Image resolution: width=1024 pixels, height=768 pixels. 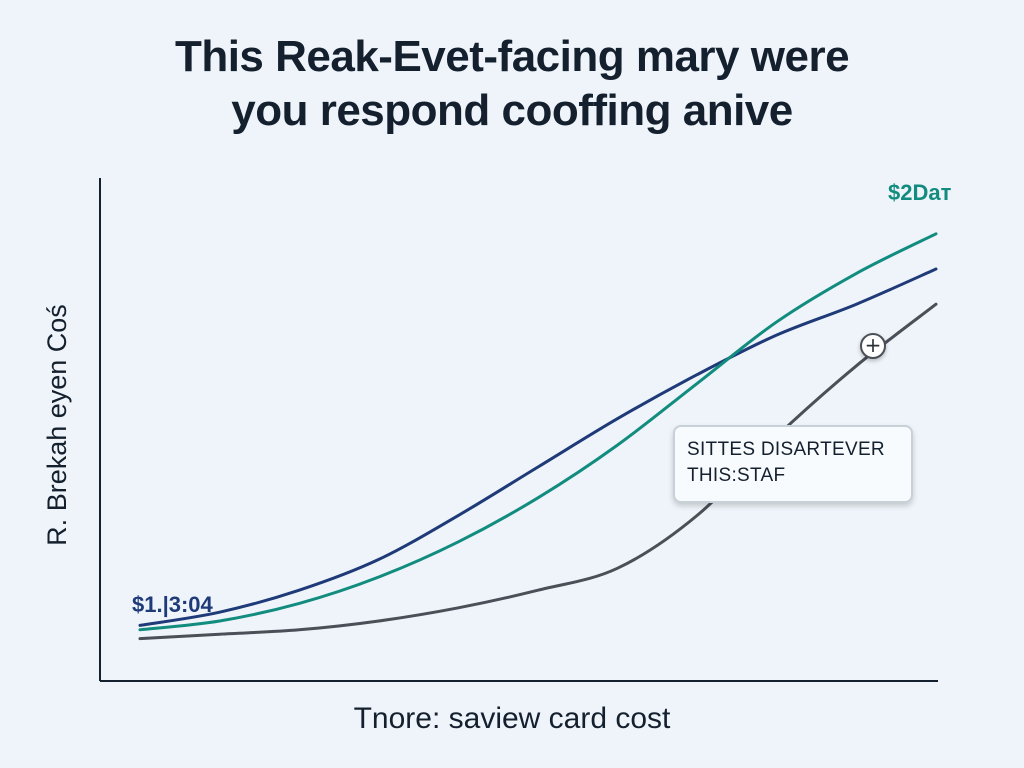 I want to click on annotation-callout: SITTES DISARTEVER THIS:STAF, so click(x=793, y=464).